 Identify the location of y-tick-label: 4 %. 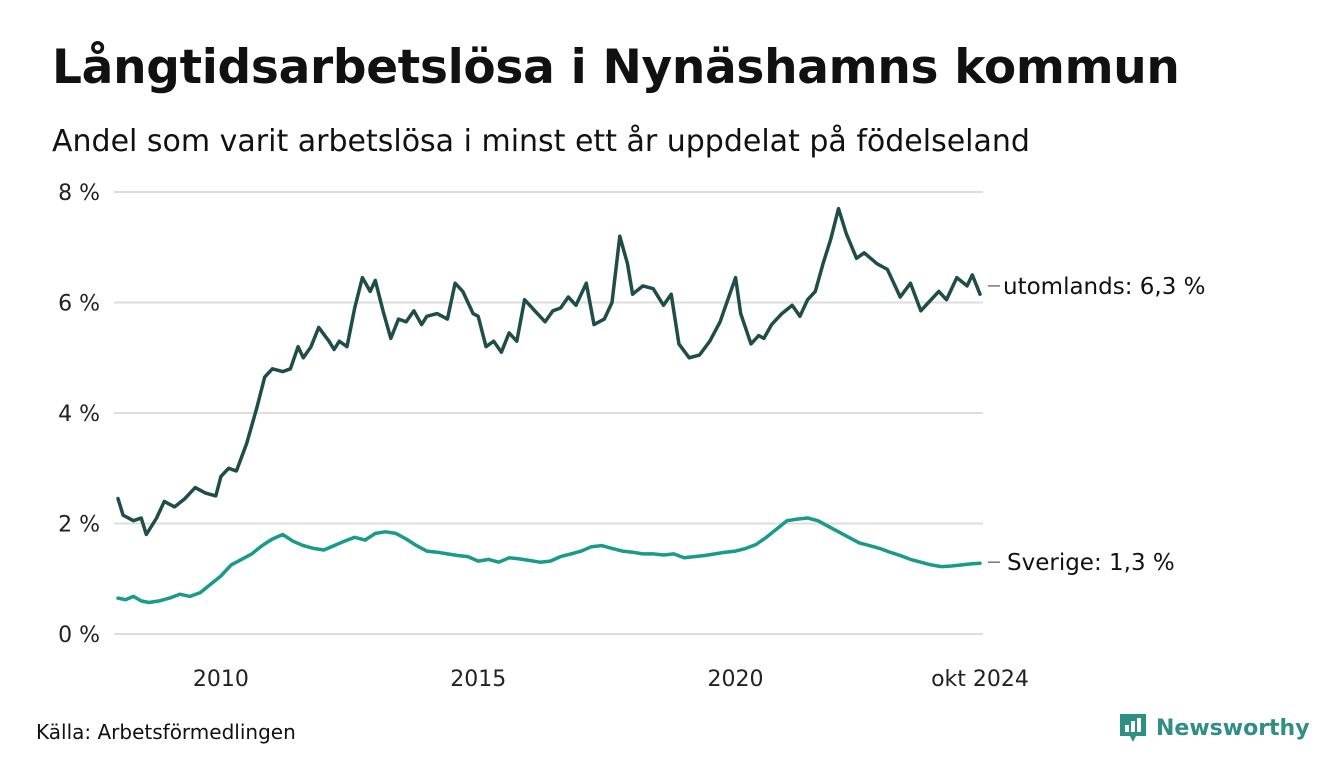
(79, 414).